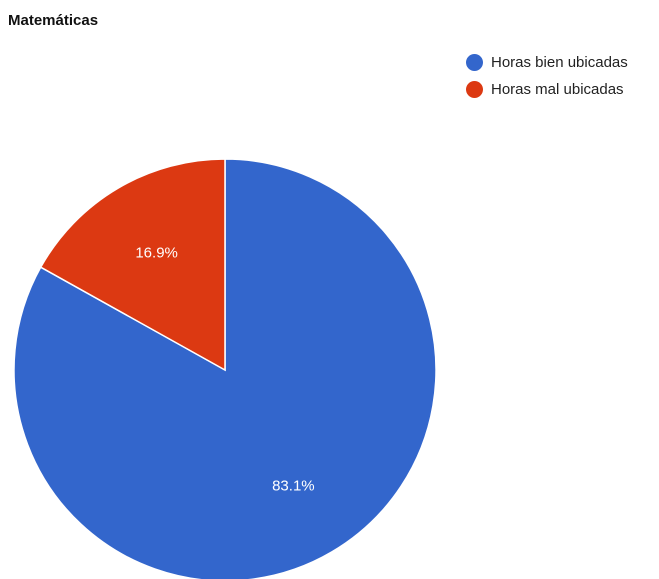 The height and width of the screenshot is (579, 659). I want to click on pie-slice-horas-mal-ubicadas, so click(132, 265).